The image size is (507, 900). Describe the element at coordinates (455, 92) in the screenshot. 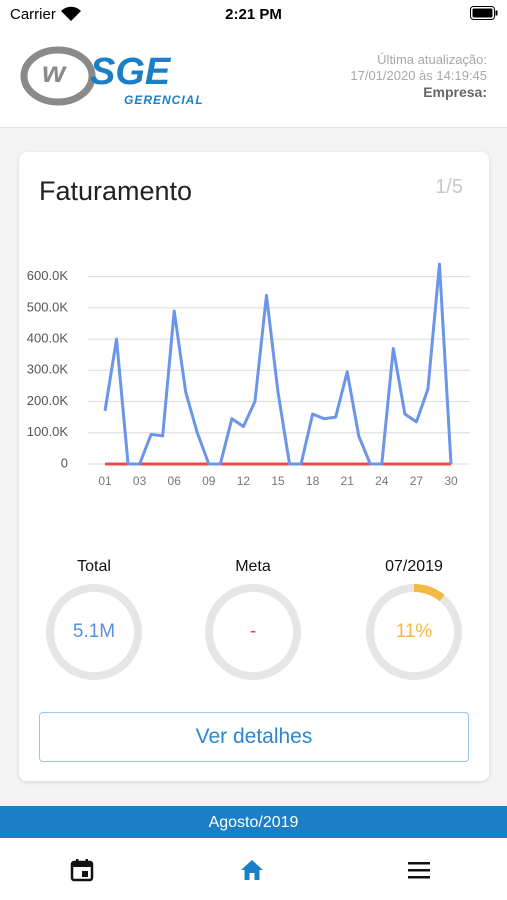

I see `company-label: Empresa:` at that location.